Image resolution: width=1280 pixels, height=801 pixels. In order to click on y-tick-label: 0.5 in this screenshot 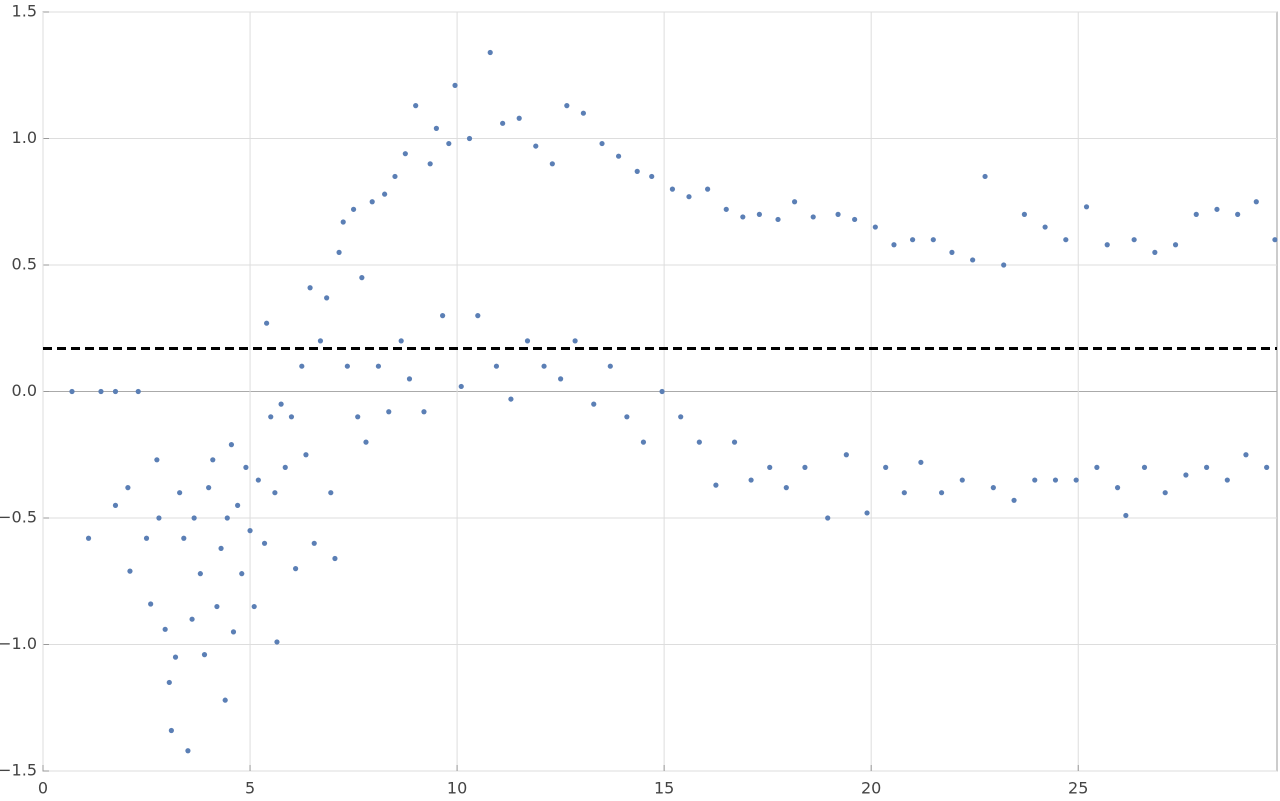, I will do `click(24, 264)`.